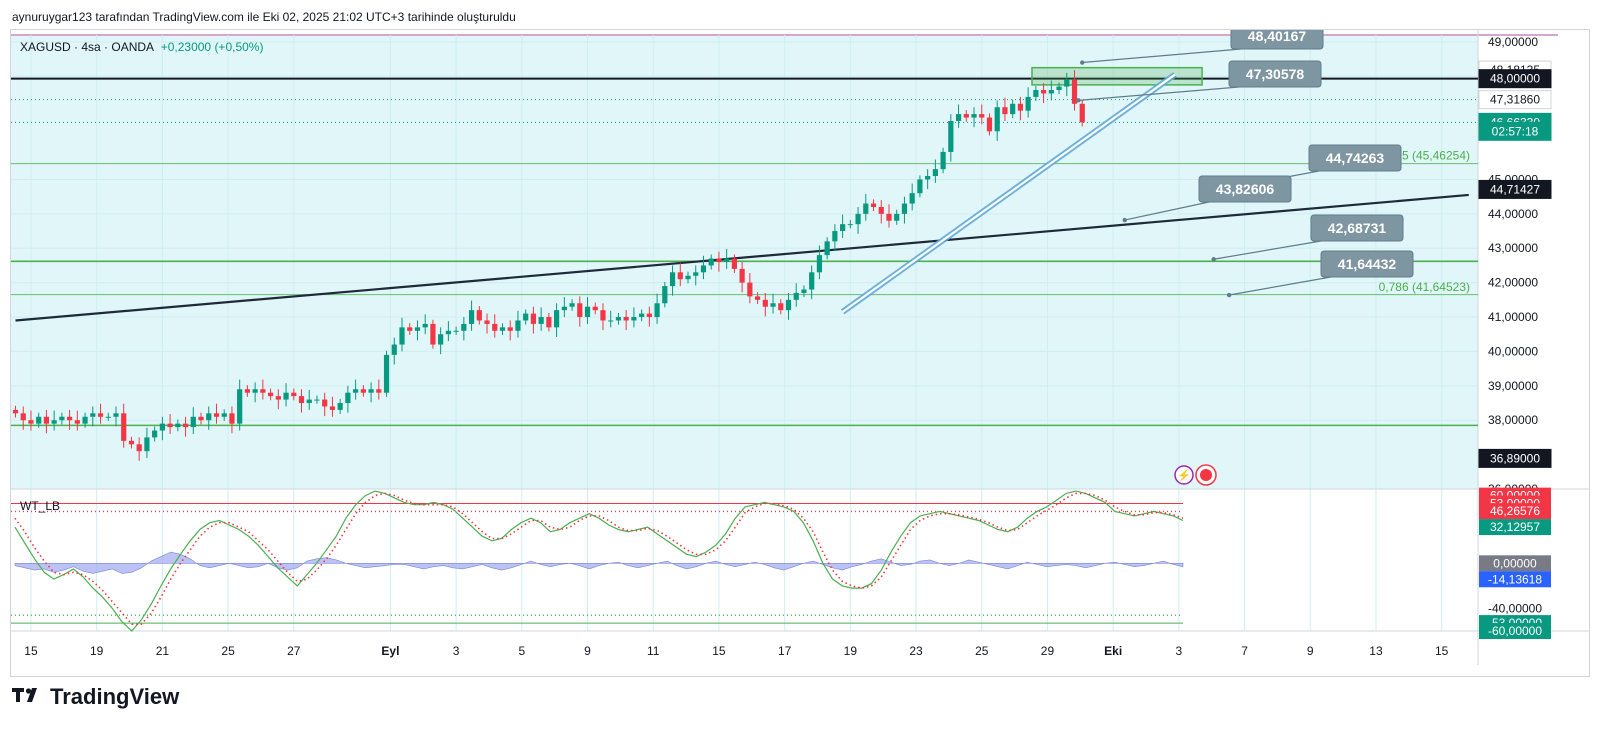  What do you see at coordinates (1515, 100) in the screenshot?
I see `price-axis-label: 47,31860` at bounding box center [1515, 100].